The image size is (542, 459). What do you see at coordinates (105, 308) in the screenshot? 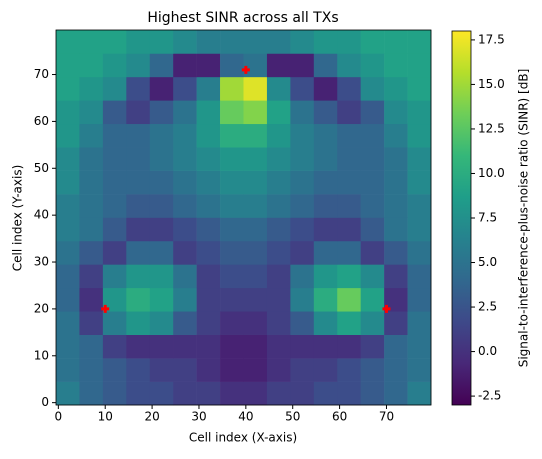
I see `marker` at bounding box center [105, 308].